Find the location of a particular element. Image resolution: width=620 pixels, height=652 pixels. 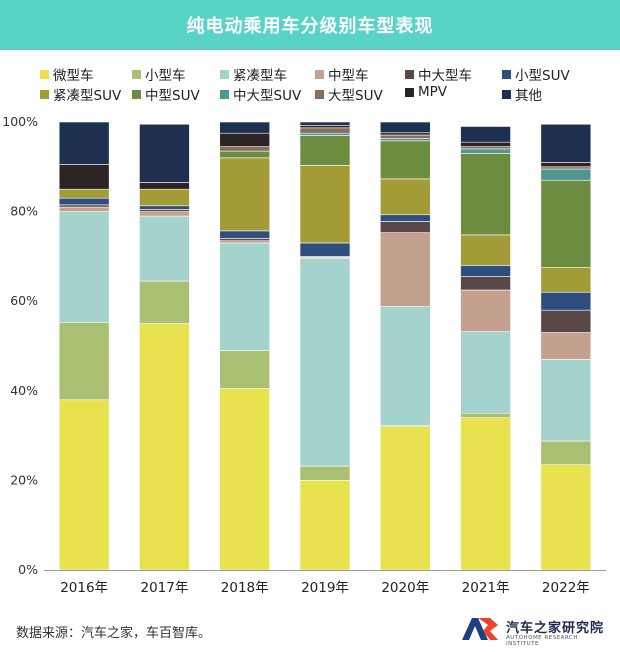

legend-item: 中型车 is located at coordinates (342, 74).